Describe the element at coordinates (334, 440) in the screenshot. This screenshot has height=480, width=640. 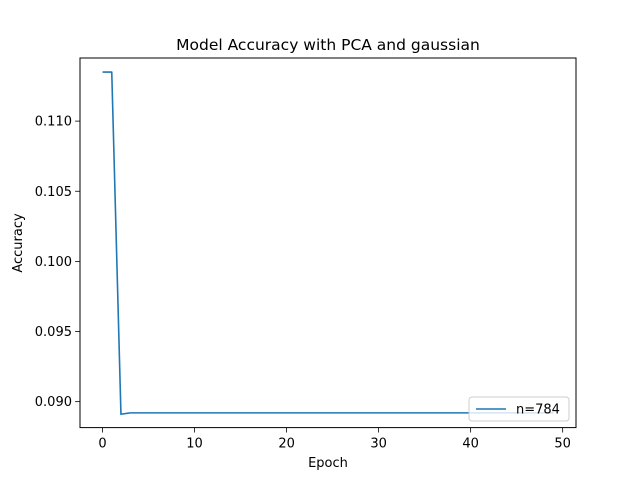
I see `x-axis: 0 10 20 30 40 50` at that location.